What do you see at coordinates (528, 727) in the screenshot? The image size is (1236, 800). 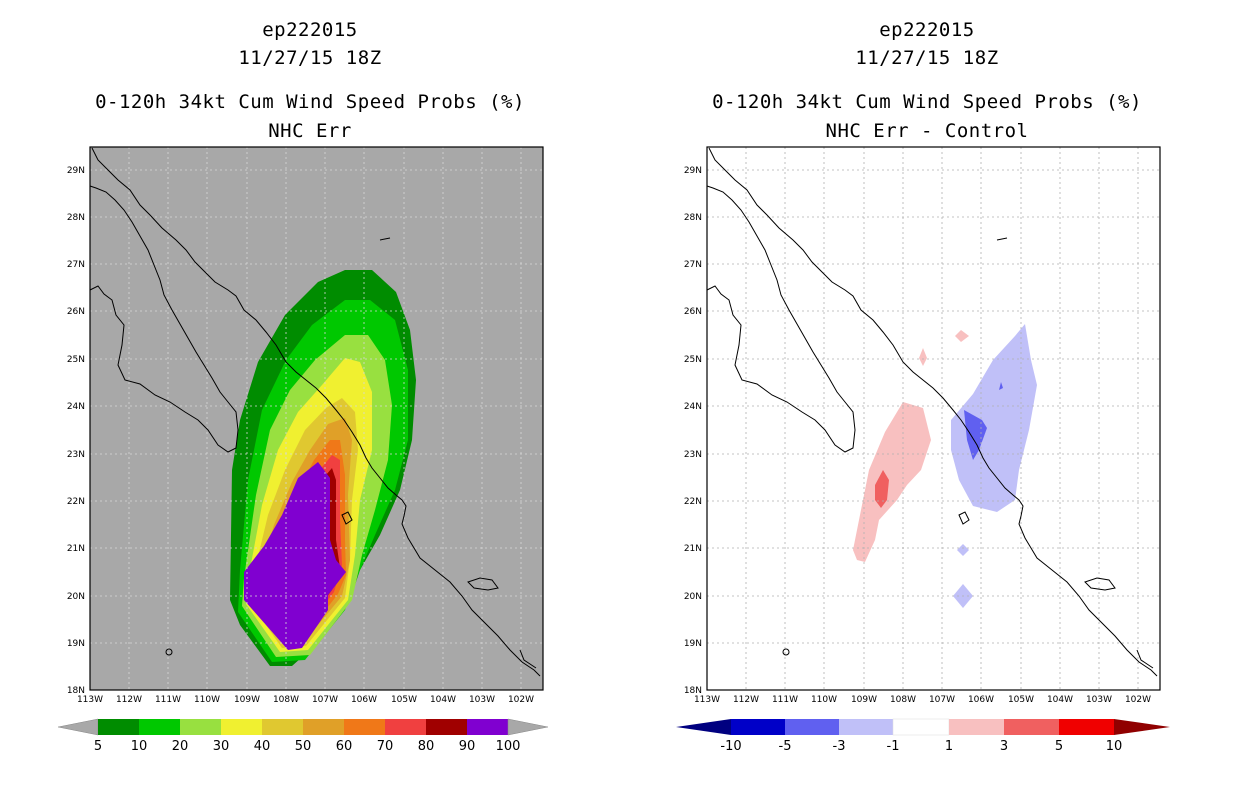 I see `left-colorbar-high-end` at bounding box center [528, 727].